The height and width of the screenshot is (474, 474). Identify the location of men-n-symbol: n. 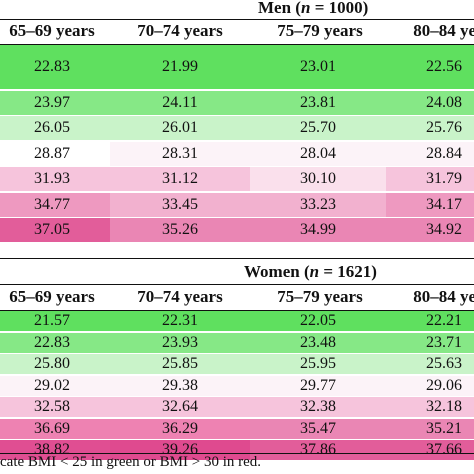
(305, 8).